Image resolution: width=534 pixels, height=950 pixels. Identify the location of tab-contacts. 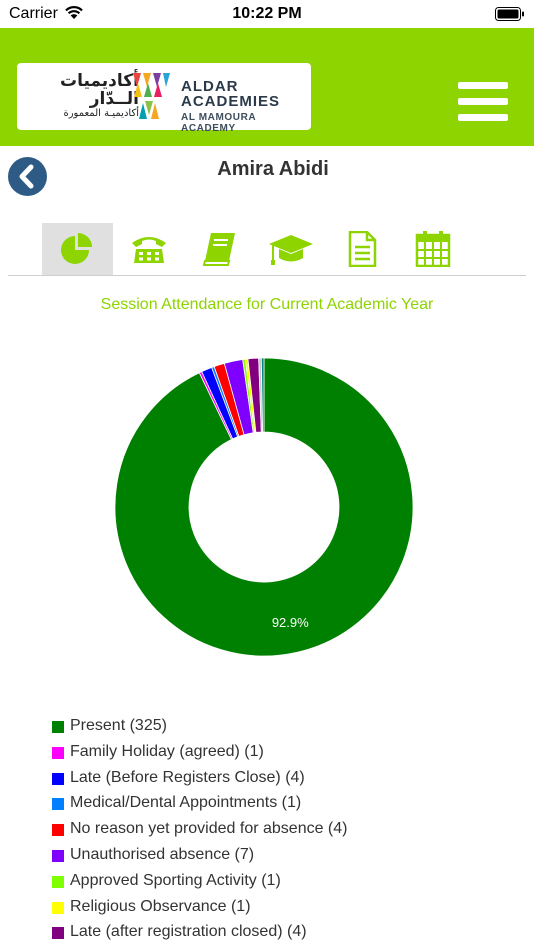
(148, 249).